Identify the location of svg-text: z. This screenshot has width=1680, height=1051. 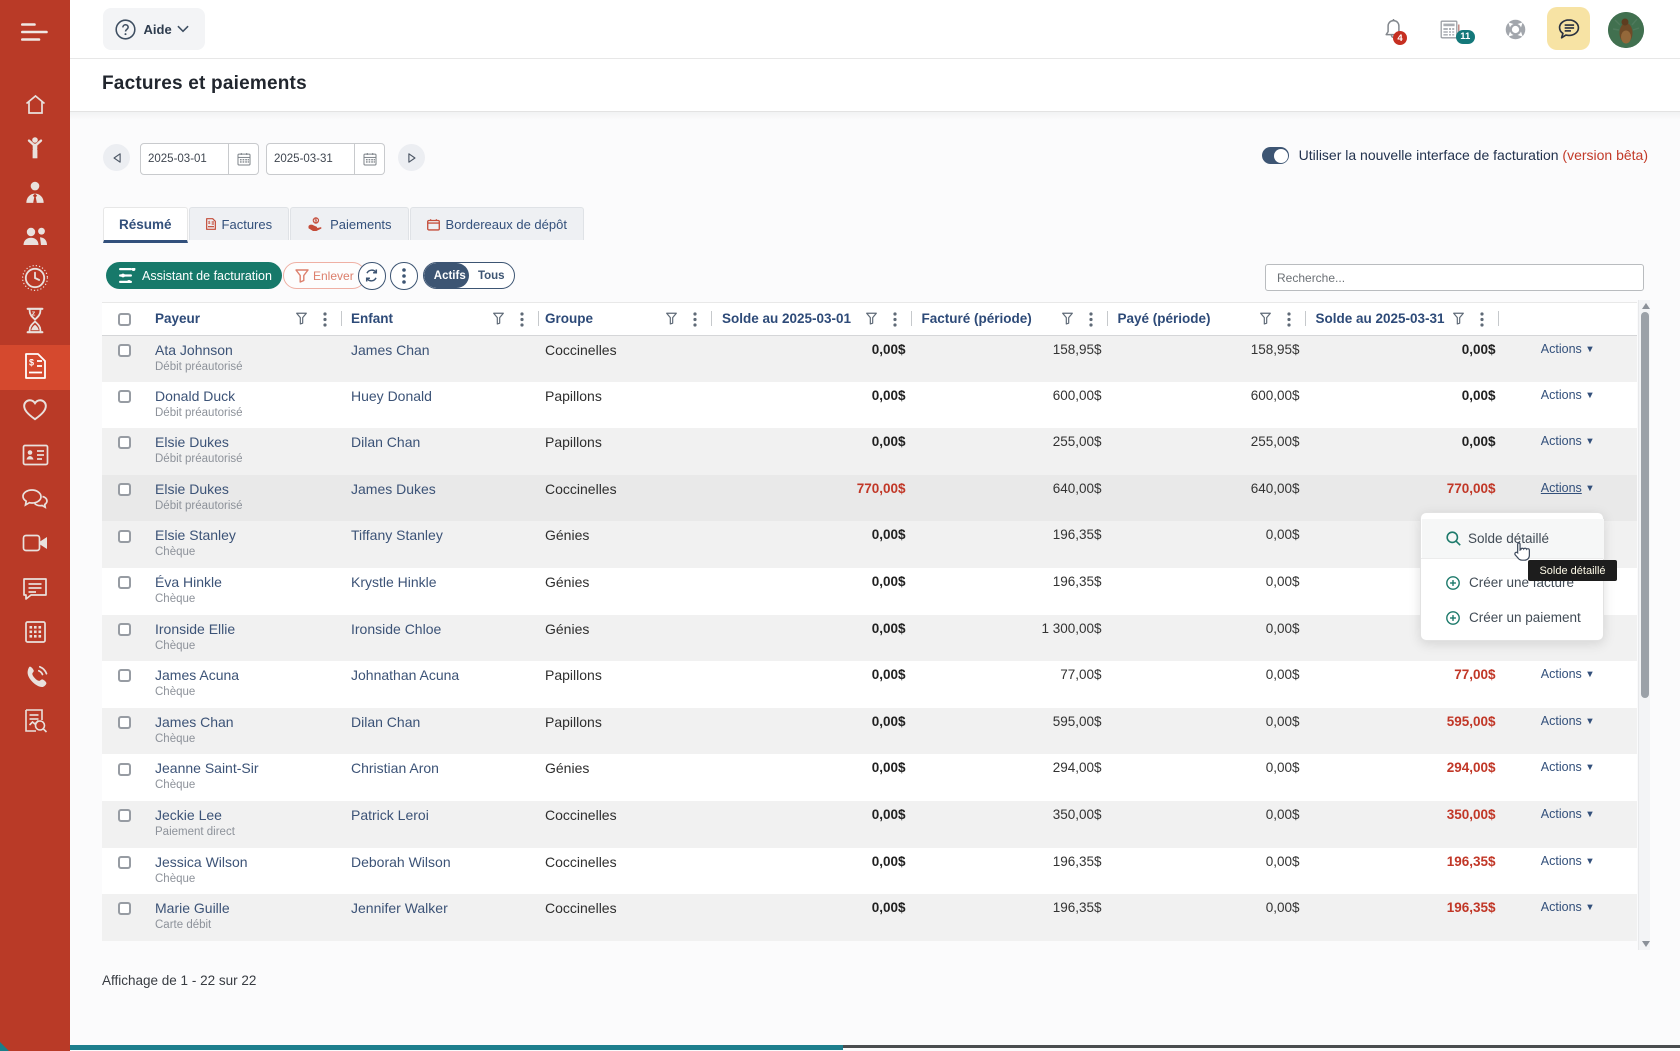
(34, 313).